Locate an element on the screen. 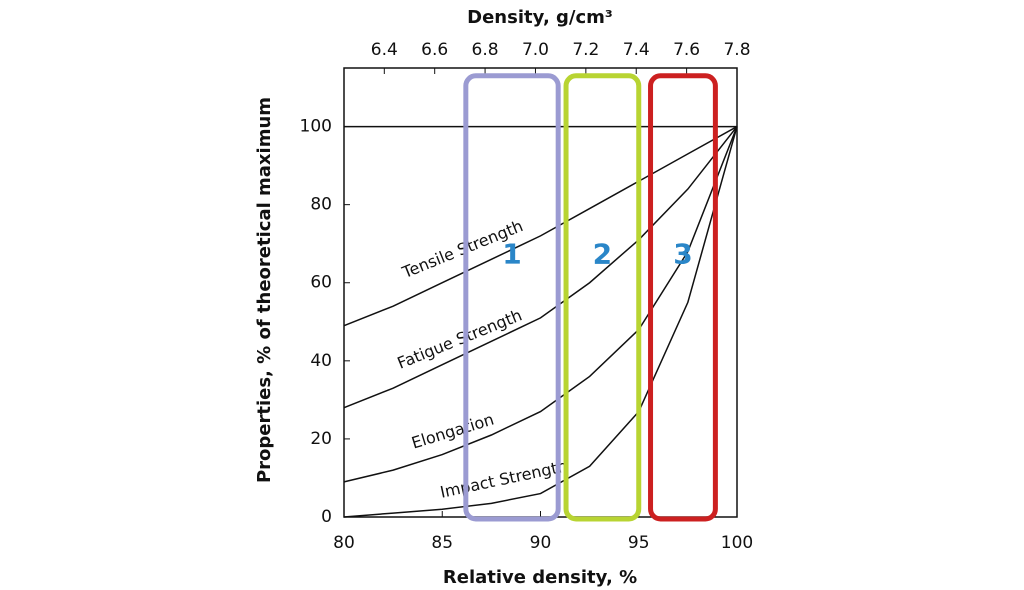 Image resolution: width=1024 pixels, height=590 pixels. y-axis-title: Properties, % of theoretical maximum is located at coordinates (264, 290).